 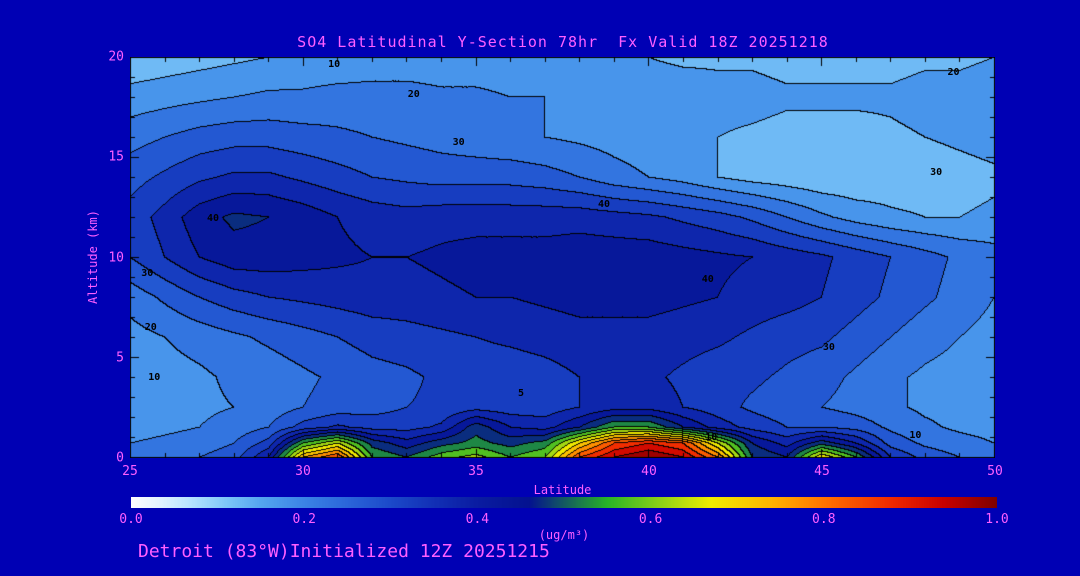 I want to click on x-tick-label: 35, so click(x=476, y=471).